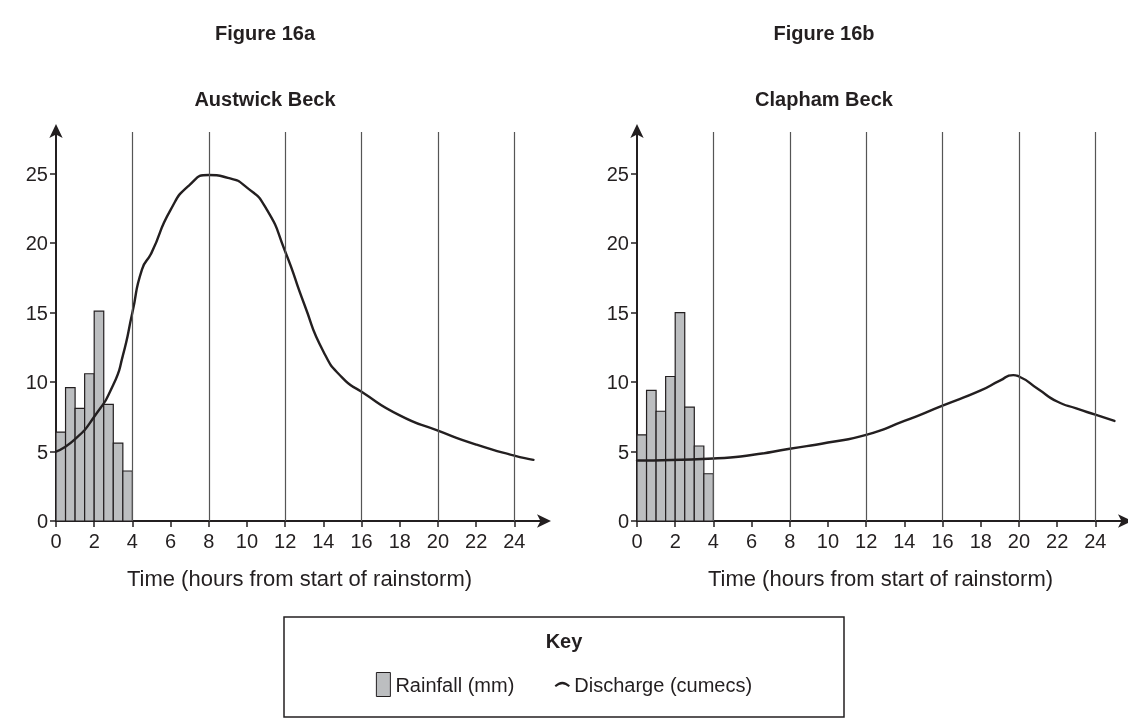 The height and width of the screenshot is (723, 1128). Describe the element at coordinates (564, 641) in the screenshot. I see `legend-title: Key` at that location.